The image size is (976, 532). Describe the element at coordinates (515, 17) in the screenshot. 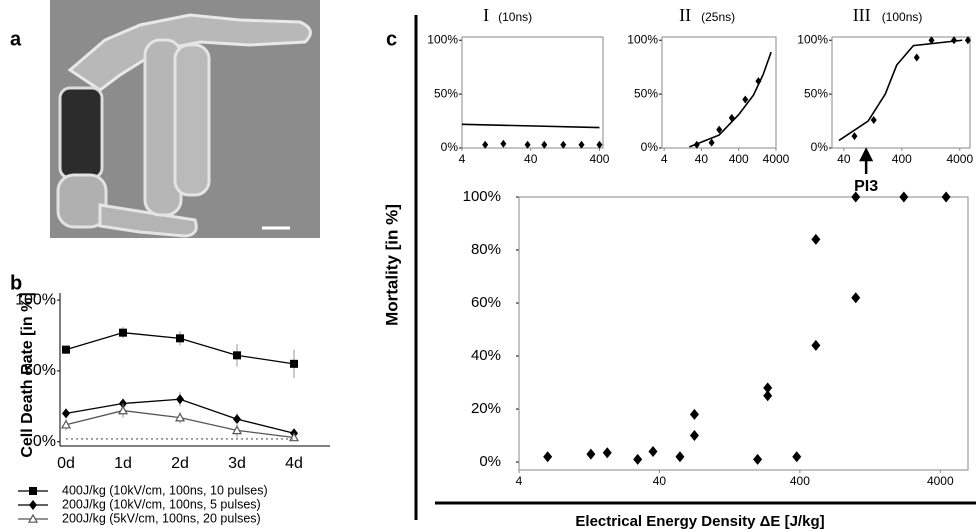

I see `chart-subtitle: (10ns)` at that location.